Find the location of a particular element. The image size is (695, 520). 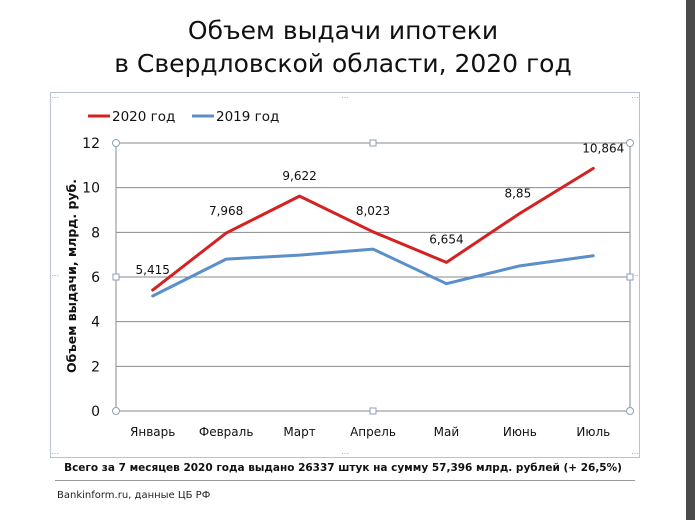

legend-label: 2020 год is located at coordinates (143, 117).